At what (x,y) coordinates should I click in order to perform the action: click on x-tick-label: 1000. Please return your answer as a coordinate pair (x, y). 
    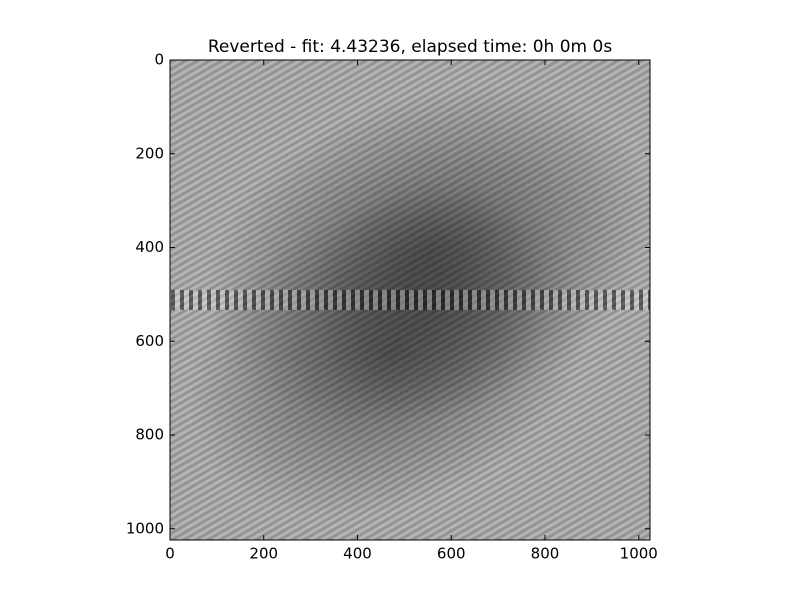
    Looking at the image, I should click on (639, 554).